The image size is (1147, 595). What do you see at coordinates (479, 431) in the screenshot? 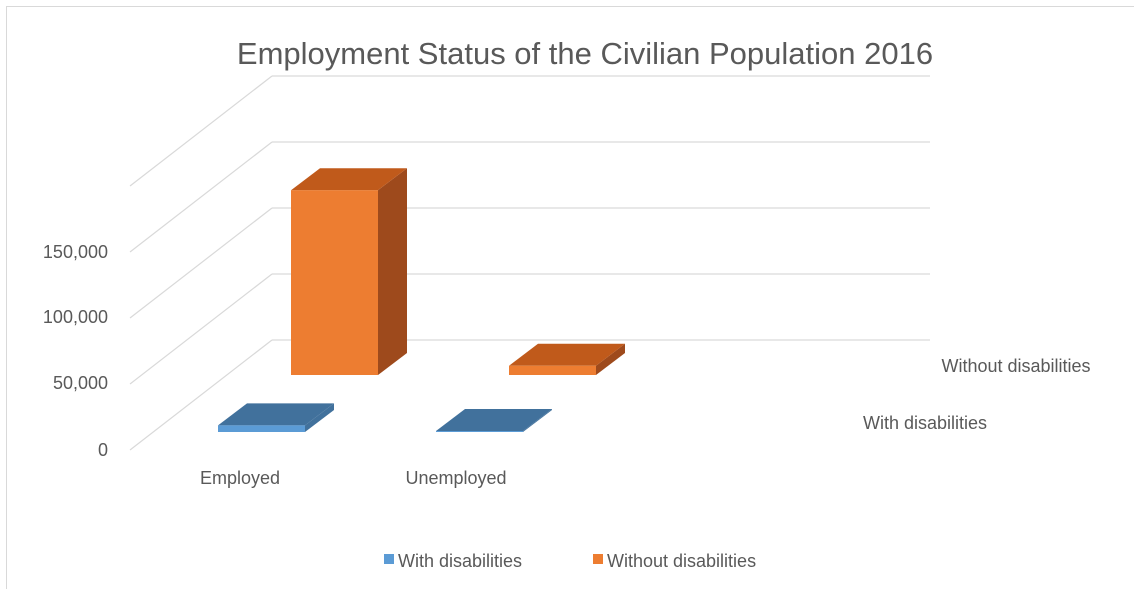
I see `bar-with-disabilities-unemployed` at bounding box center [479, 431].